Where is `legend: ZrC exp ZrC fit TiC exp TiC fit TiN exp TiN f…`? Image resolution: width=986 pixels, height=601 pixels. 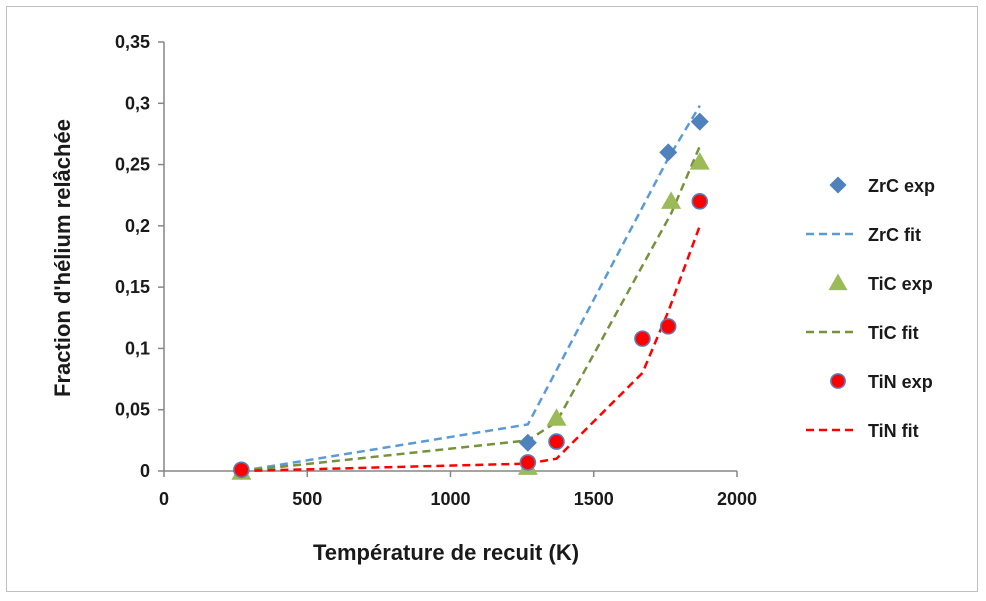
legend: ZrC exp ZrC fit TiC exp TiC fit TiN exp TiN f… is located at coordinates (870, 308).